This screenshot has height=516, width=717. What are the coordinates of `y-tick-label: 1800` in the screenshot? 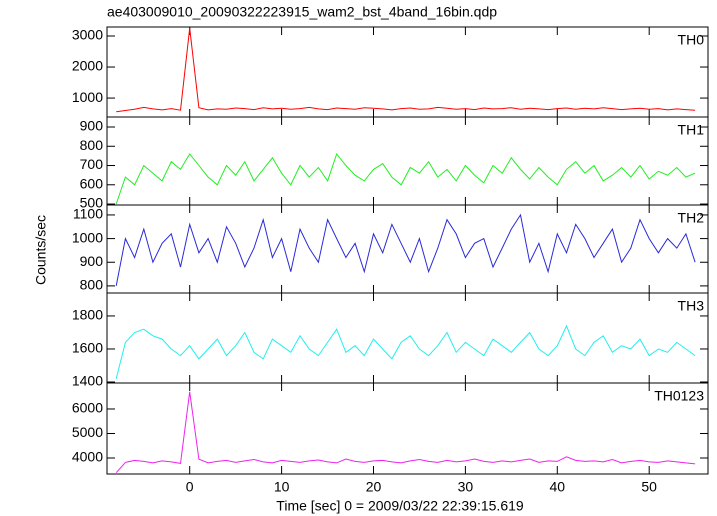 It's located at (87, 315).